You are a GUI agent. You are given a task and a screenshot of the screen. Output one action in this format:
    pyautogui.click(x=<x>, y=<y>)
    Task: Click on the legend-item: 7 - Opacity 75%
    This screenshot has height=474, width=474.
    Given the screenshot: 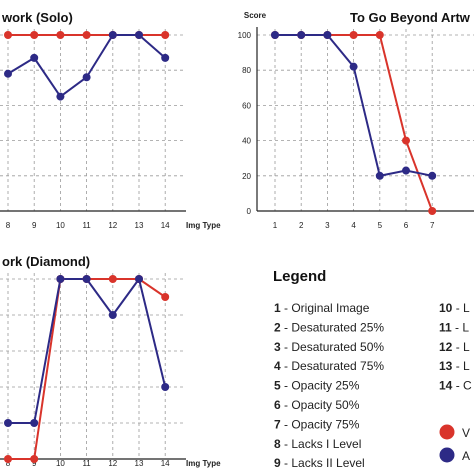 What is the action you would take?
    pyautogui.click(x=317, y=424)
    